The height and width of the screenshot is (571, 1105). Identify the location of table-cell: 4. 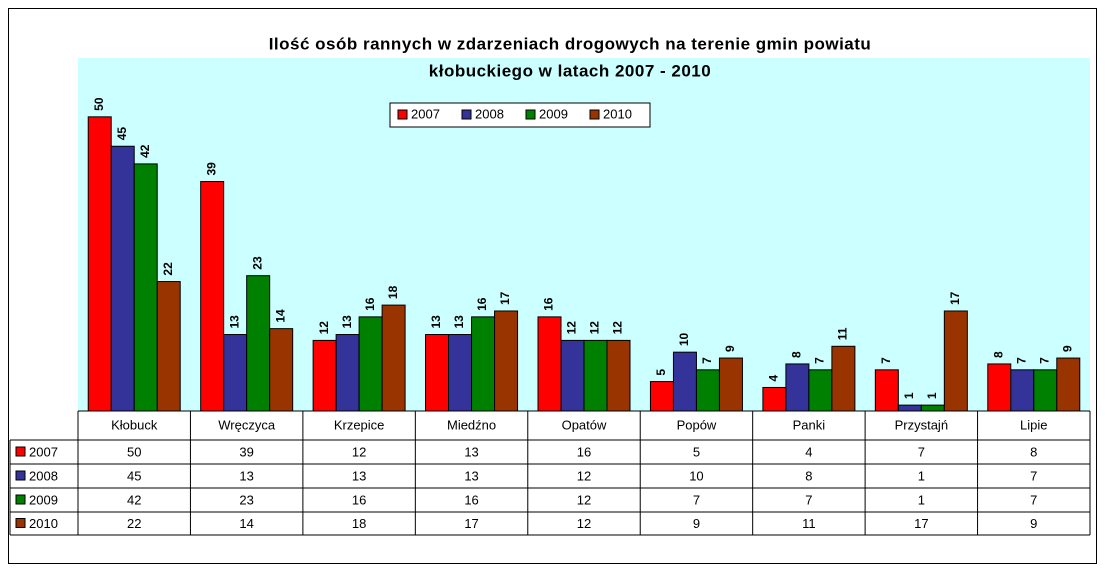
(808, 451).